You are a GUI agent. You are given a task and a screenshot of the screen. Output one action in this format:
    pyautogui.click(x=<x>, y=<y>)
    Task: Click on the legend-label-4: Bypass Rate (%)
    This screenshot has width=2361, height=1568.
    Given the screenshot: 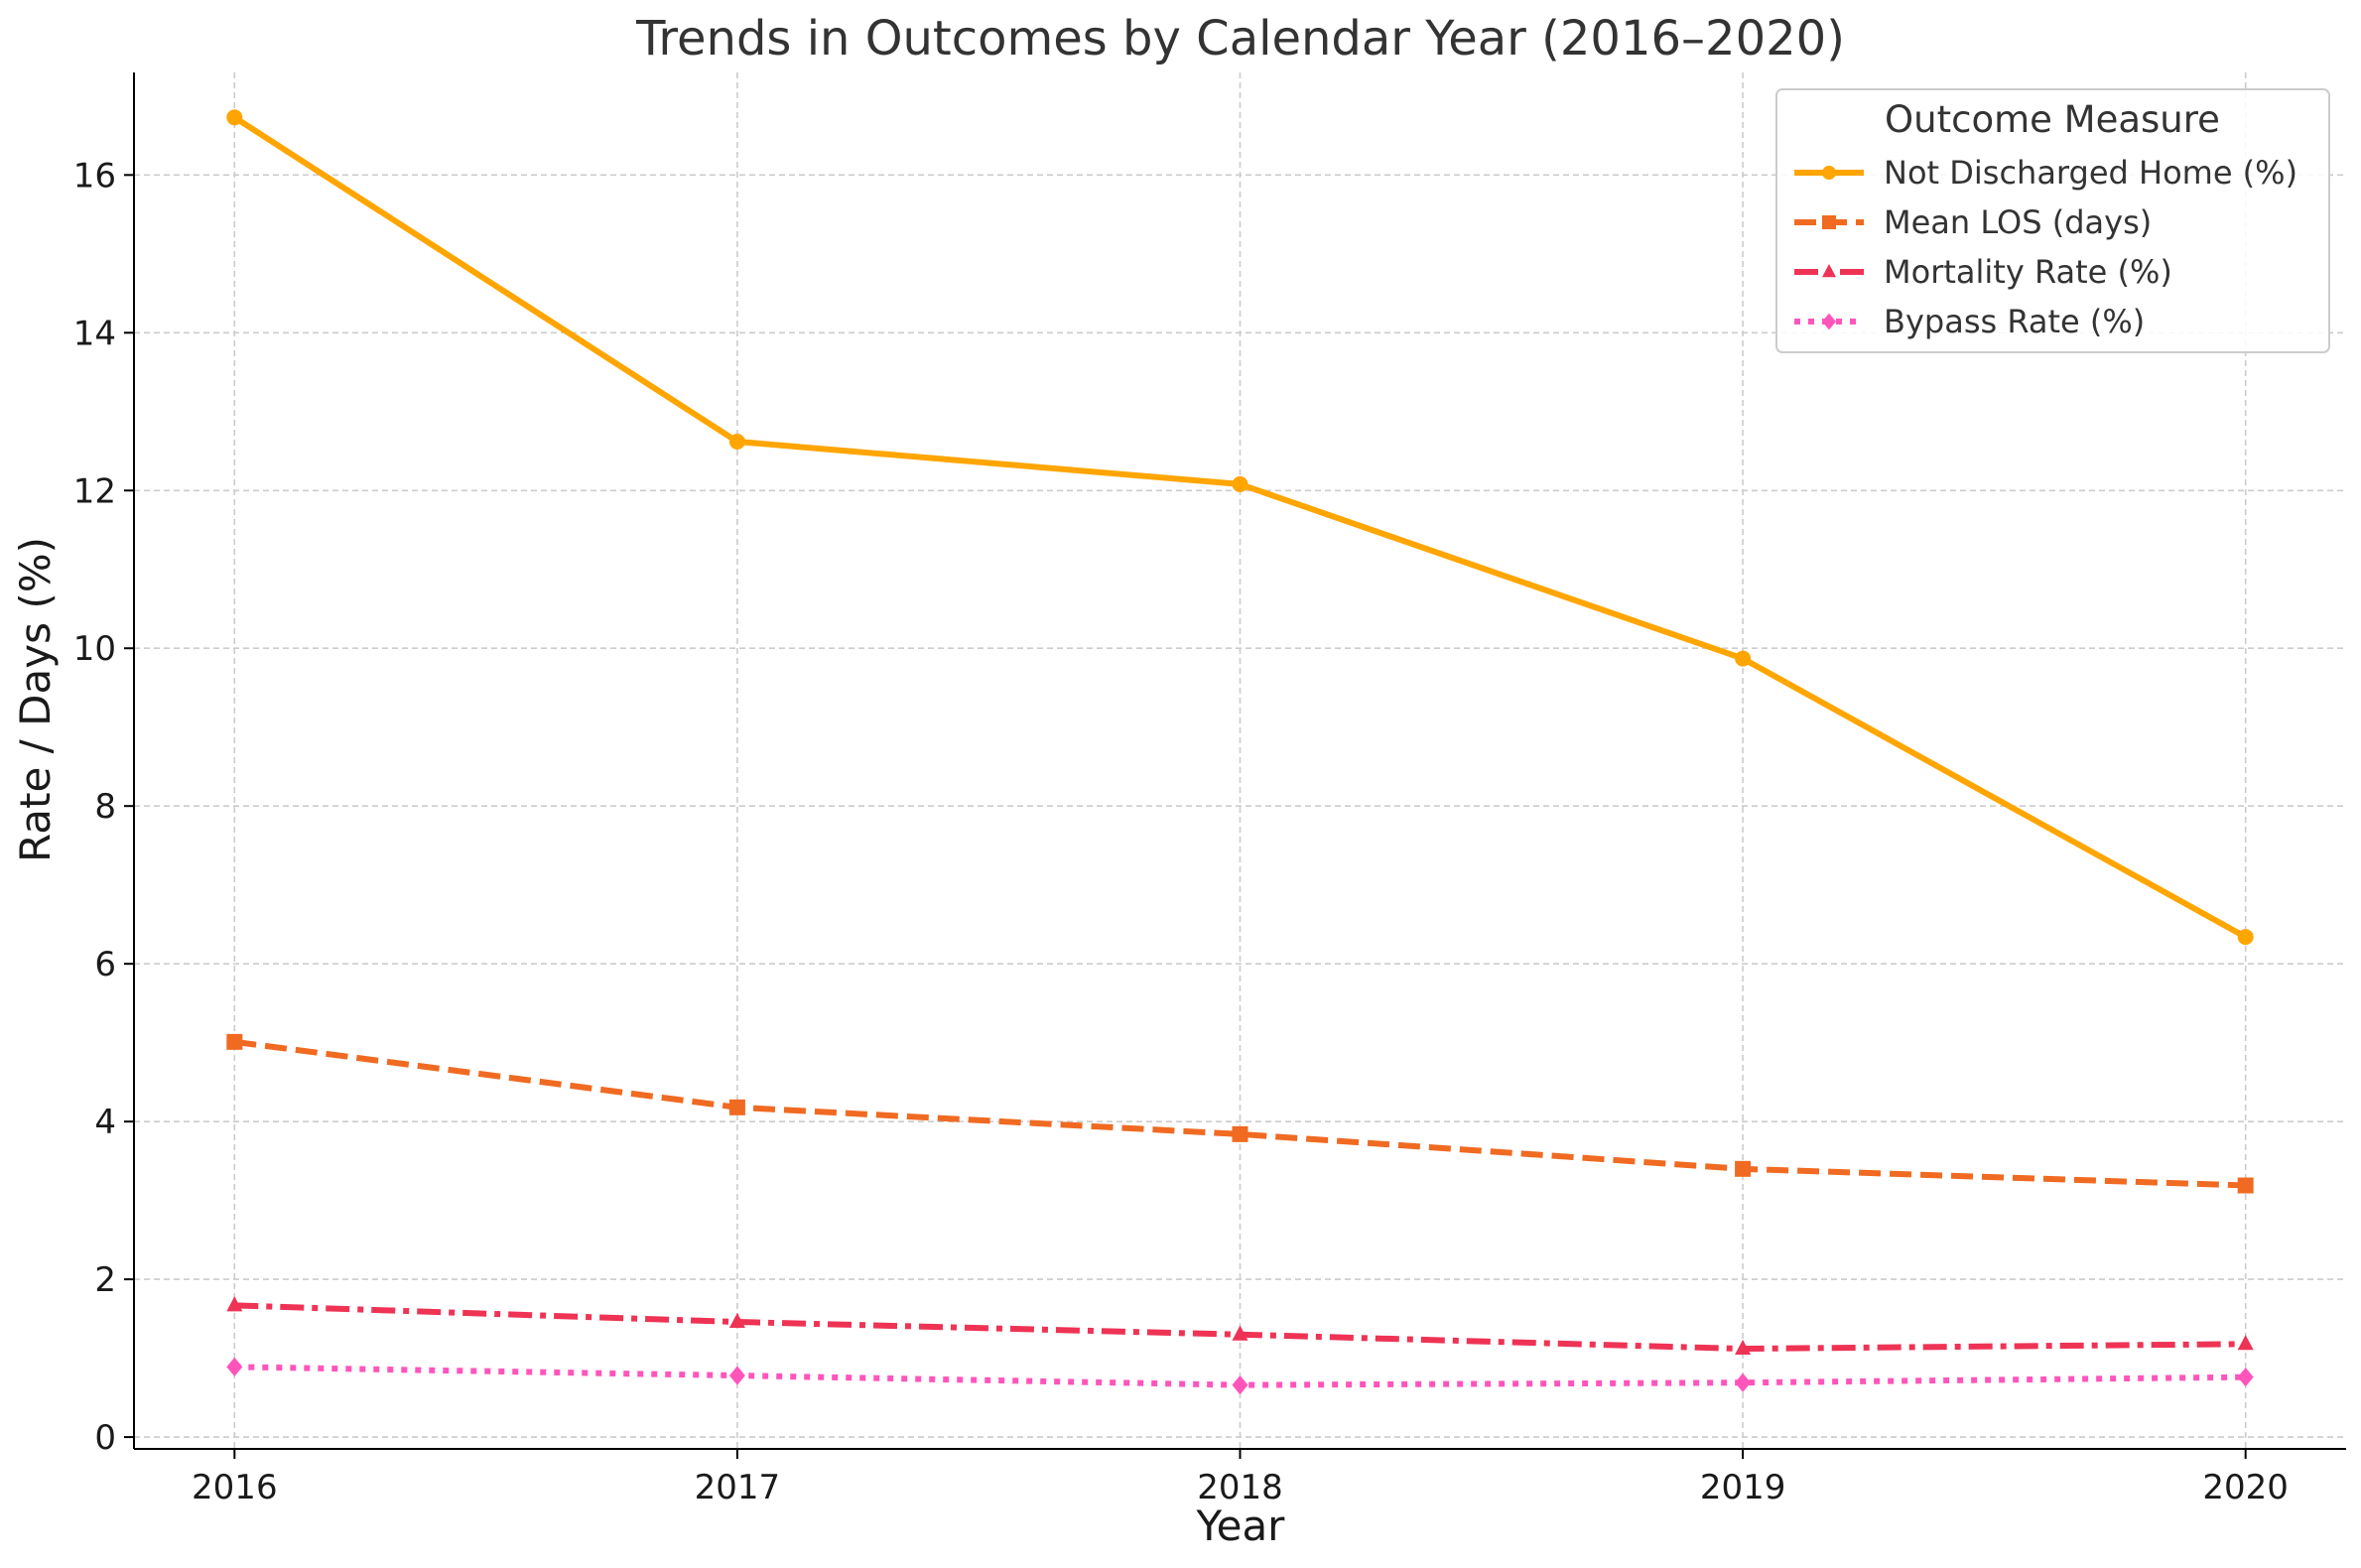 What is the action you would take?
    pyautogui.click(x=2014, y=321)
    